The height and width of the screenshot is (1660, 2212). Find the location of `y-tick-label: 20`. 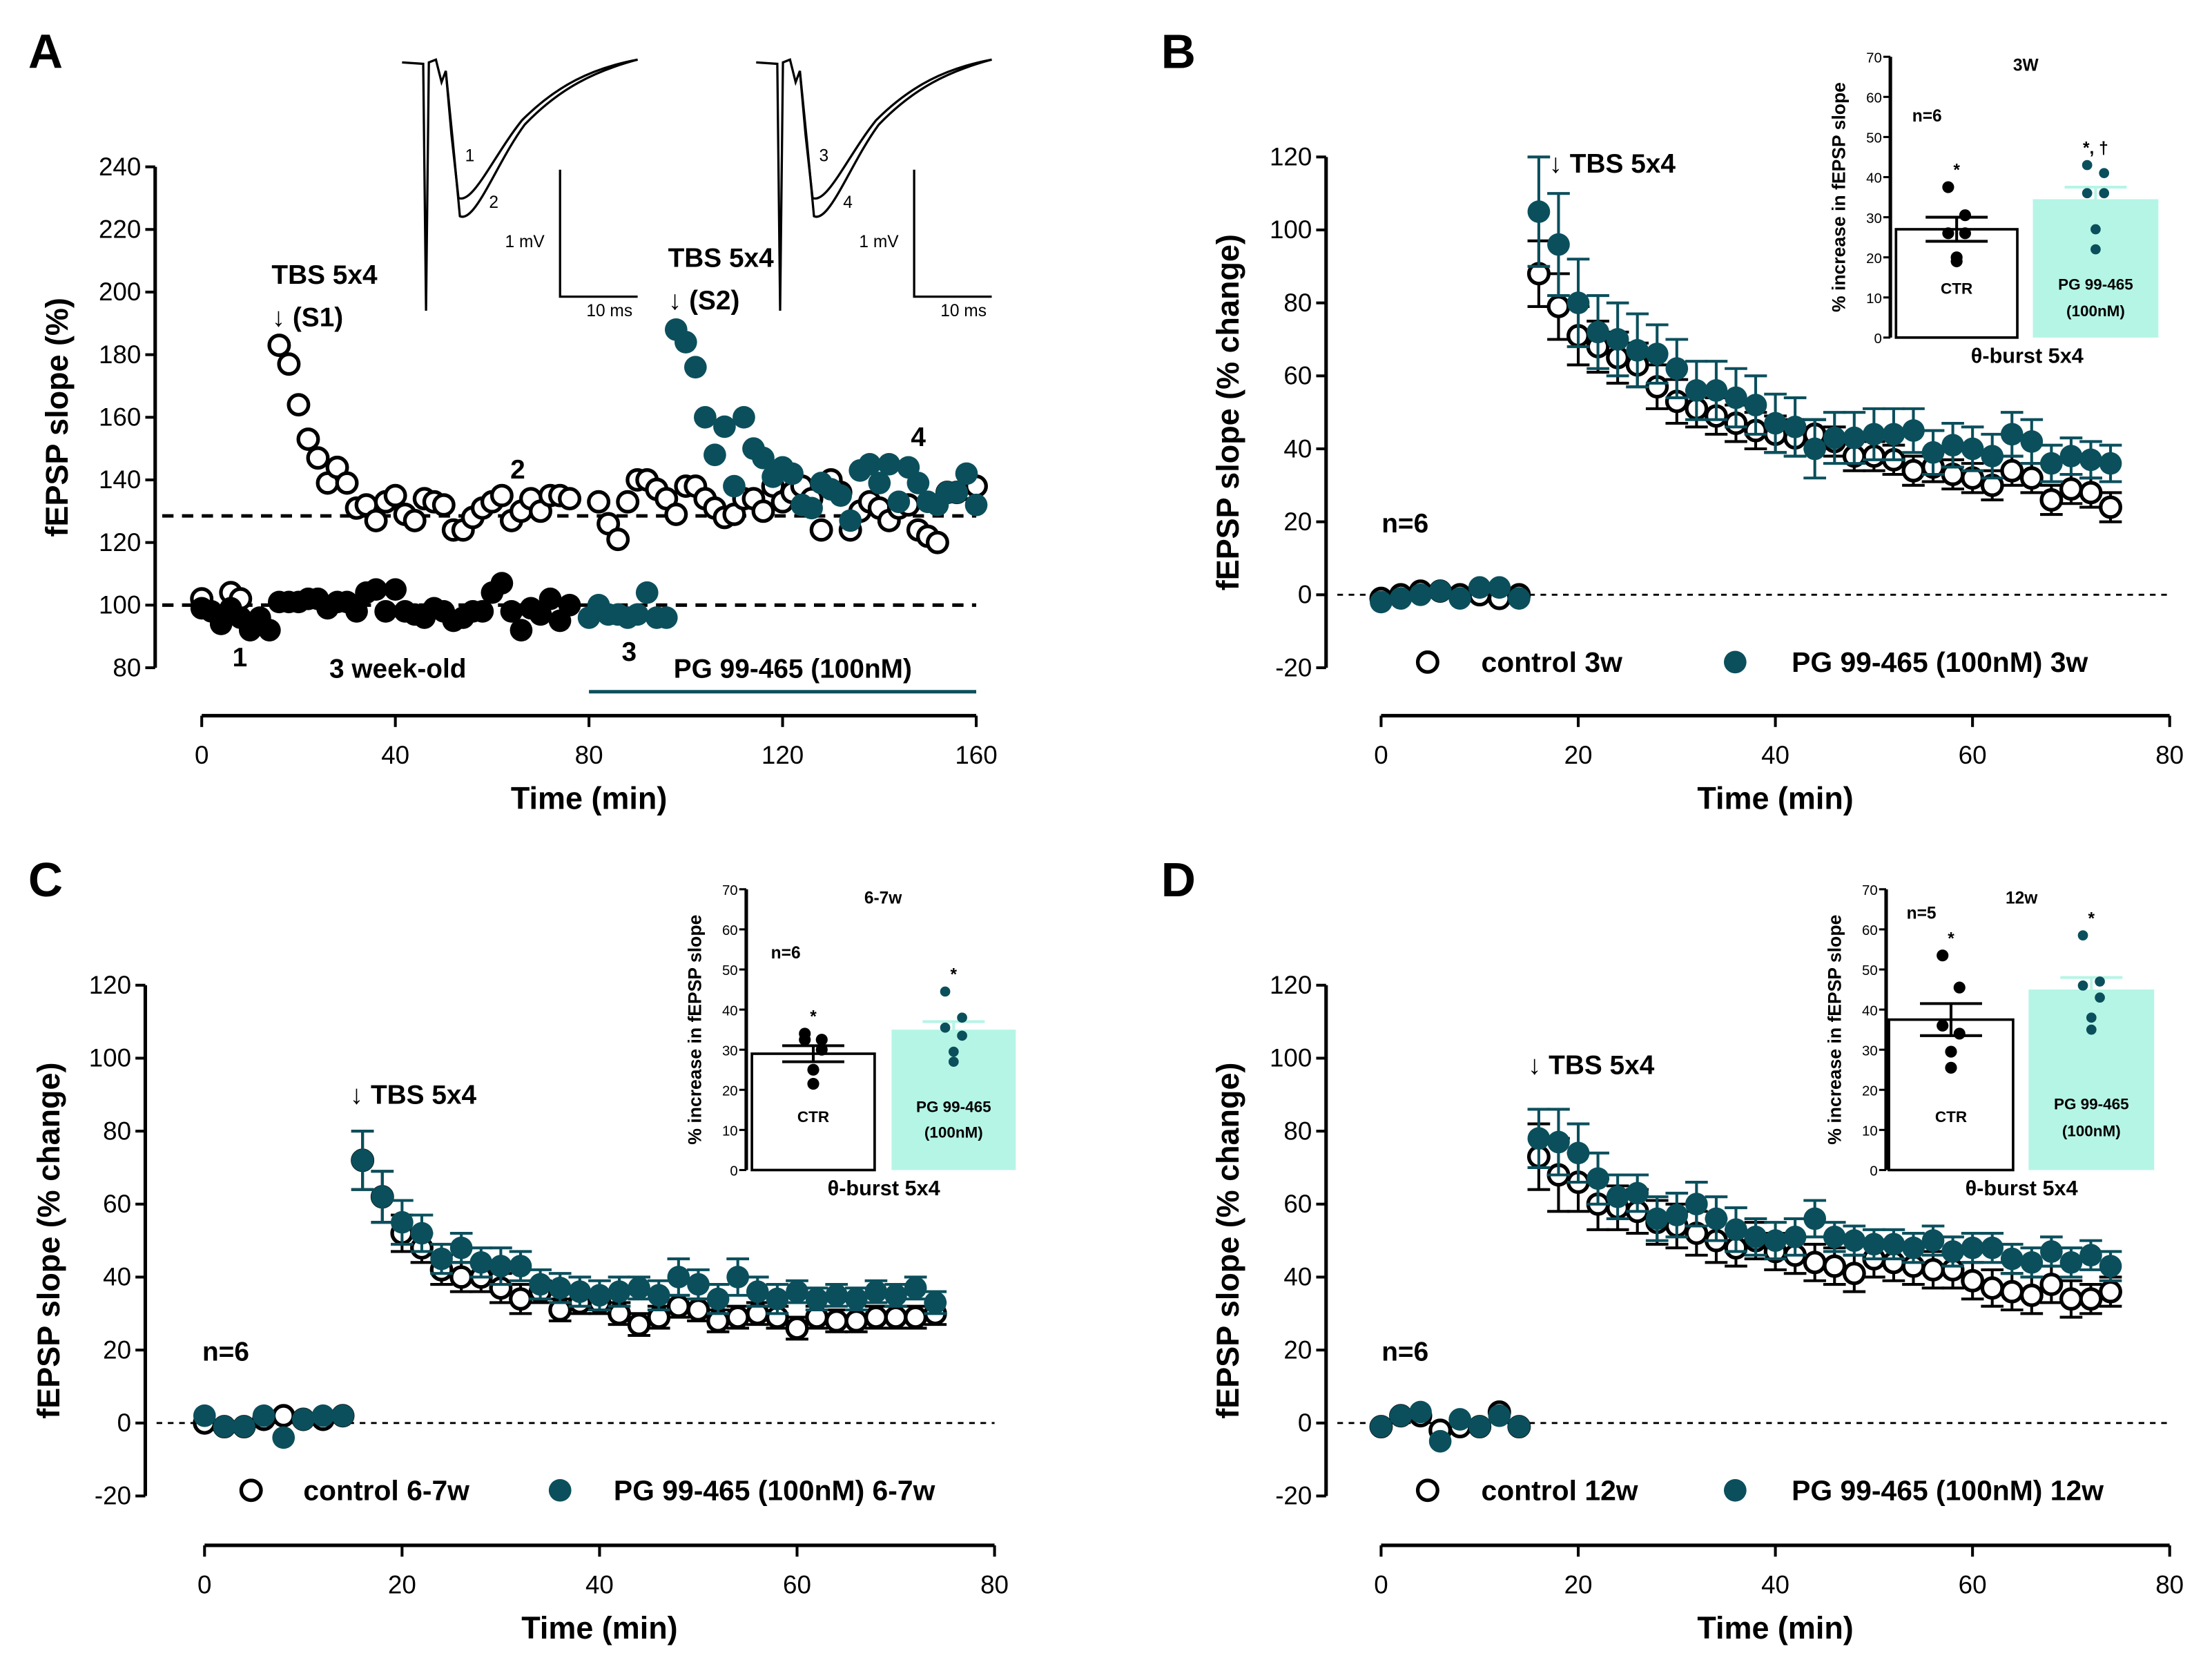

y-tick-label: 20 is located at coordinates (1874, 259).